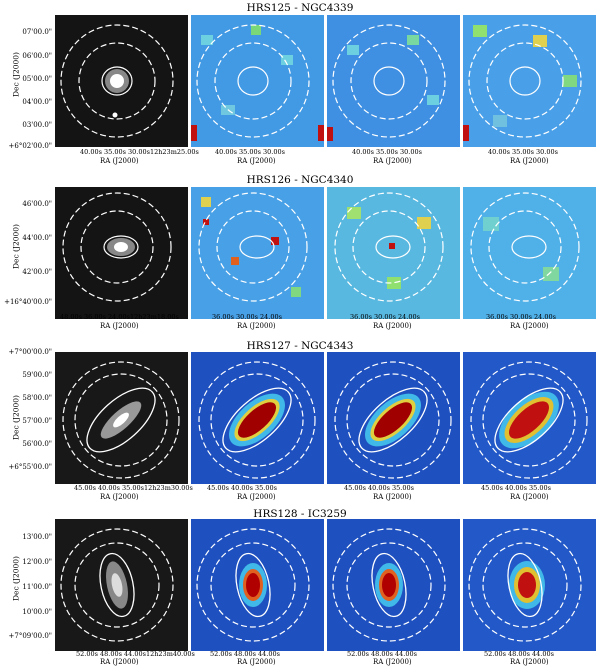 The image size is (600, 666). What do you see at coordinates (28, 302) in the screenshot?
I see `y-tick: +16°40'00.0"` at bounding box center [28, 302].